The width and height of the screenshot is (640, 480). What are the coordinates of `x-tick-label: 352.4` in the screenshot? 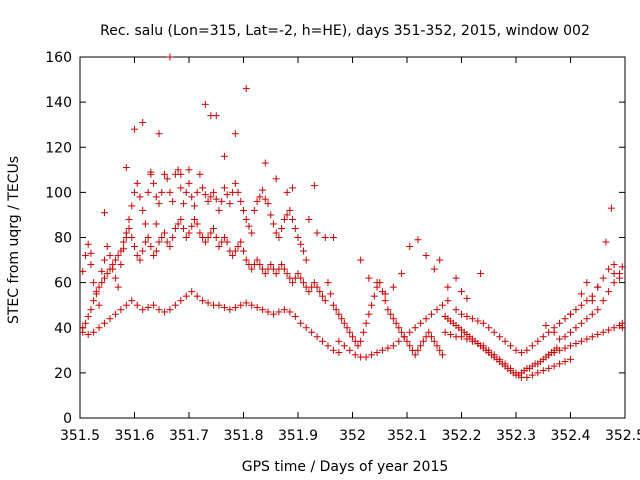 It's located at (570, 436).